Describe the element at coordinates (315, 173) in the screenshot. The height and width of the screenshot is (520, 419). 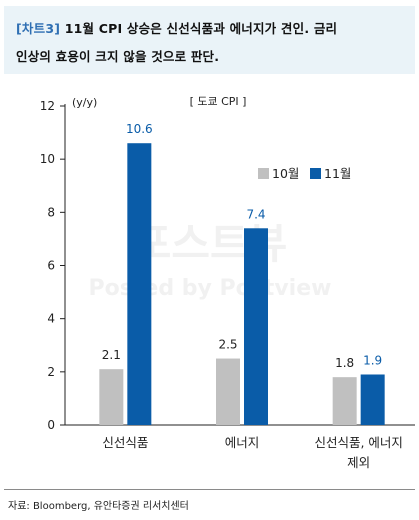
I see `legend-swatch-nov` at that location.